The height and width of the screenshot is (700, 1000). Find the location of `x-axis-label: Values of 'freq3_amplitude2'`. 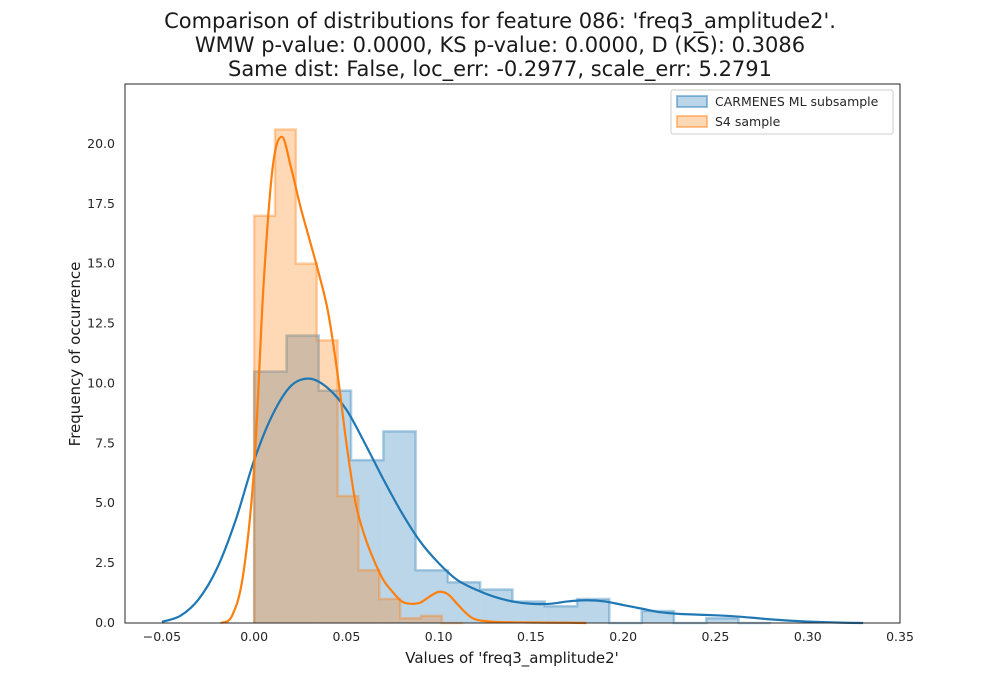

x-axis-label: Values of 'freq3_amplitude2' is located at coordinates (512, 658).